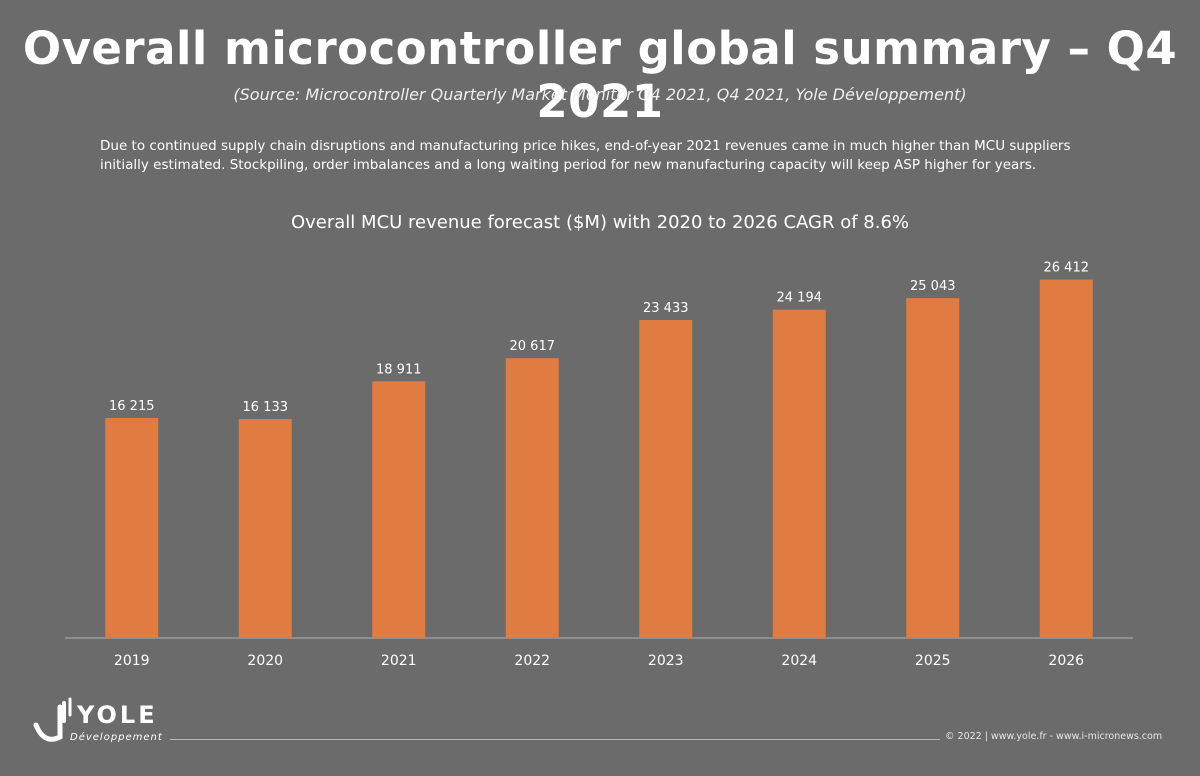  I want to click on logo-subtitle: Développement, so click(116, 737).